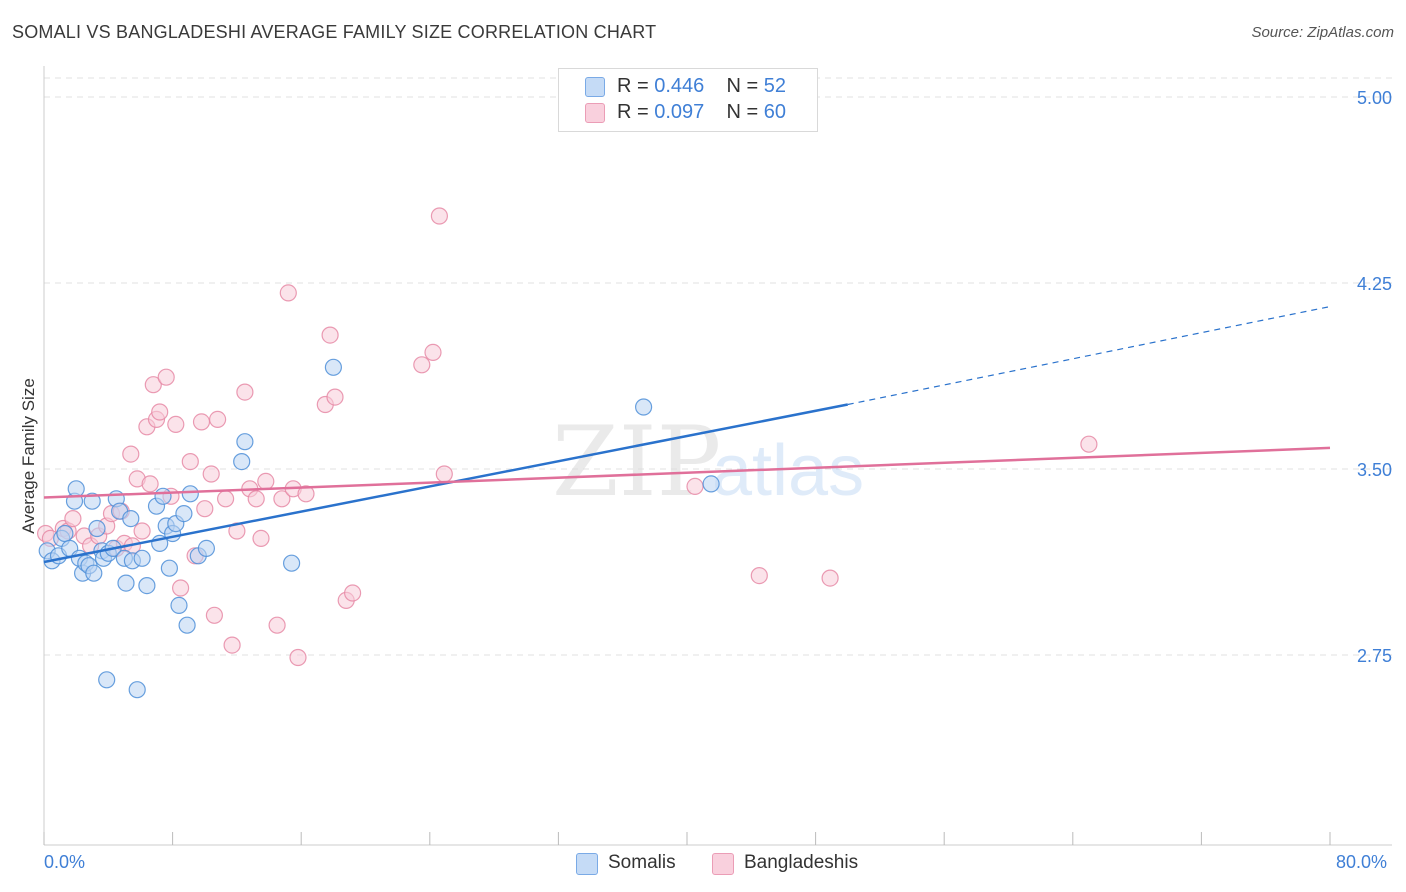 The height and width of the screenshot is (892, 1406). What do you see at coordinates (688, 100) in the screenshot?
I see `correlation-legend: R = 0.446 N = 52 R = 0.097 N = 60` at bounding box center [688, 100].